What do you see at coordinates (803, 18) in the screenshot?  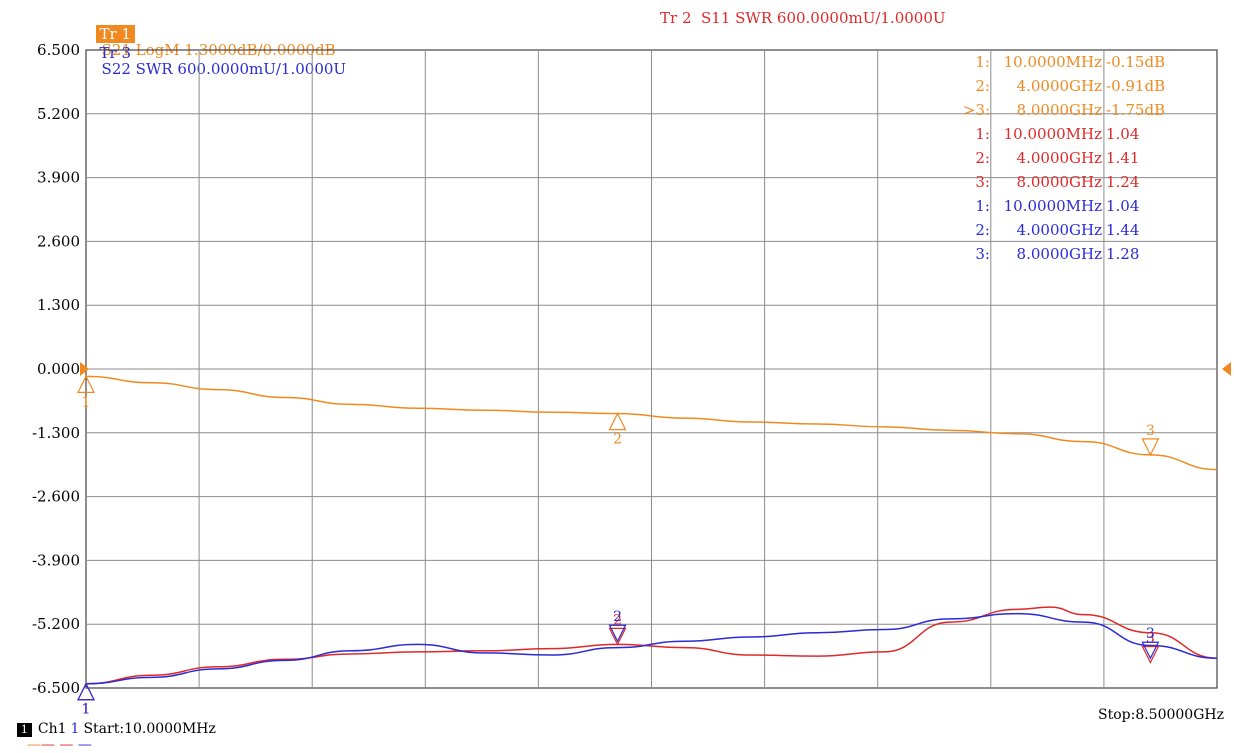 I see `trace-2-header: Tr 2 S11 SWR 600.0000mU/1.0000U` at bounding box center [803, 18].